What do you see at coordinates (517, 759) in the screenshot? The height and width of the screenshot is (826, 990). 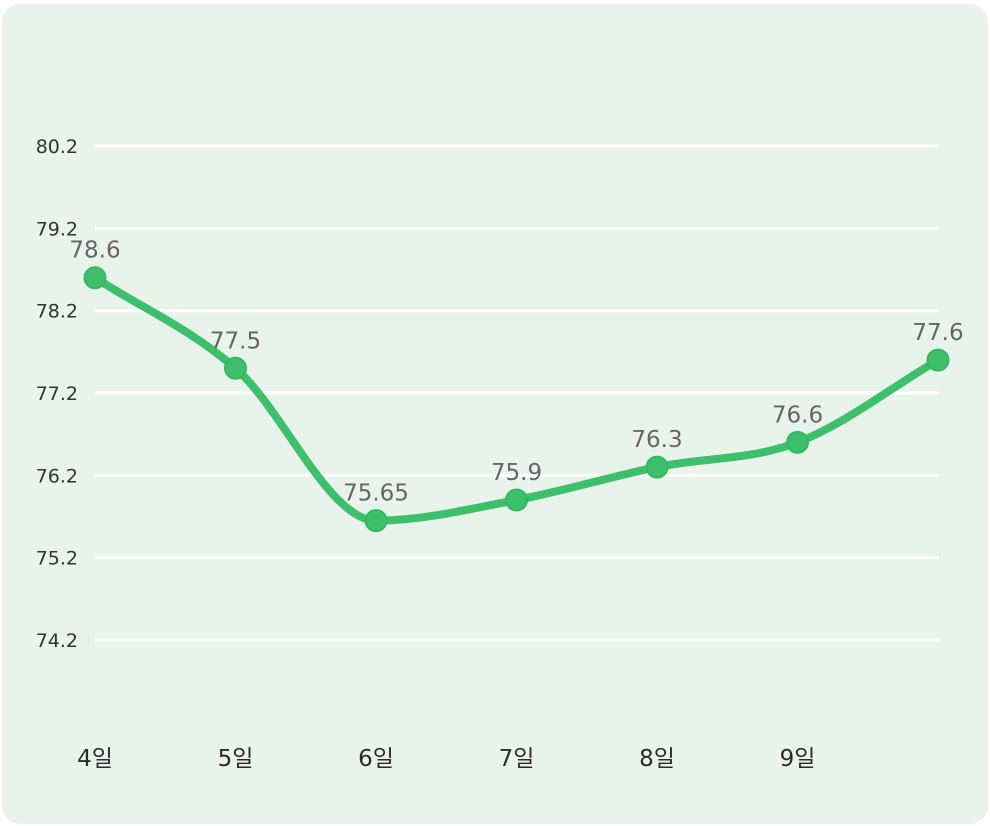 I see `x-tick-label: 7일` at bounding box center [517, 759].